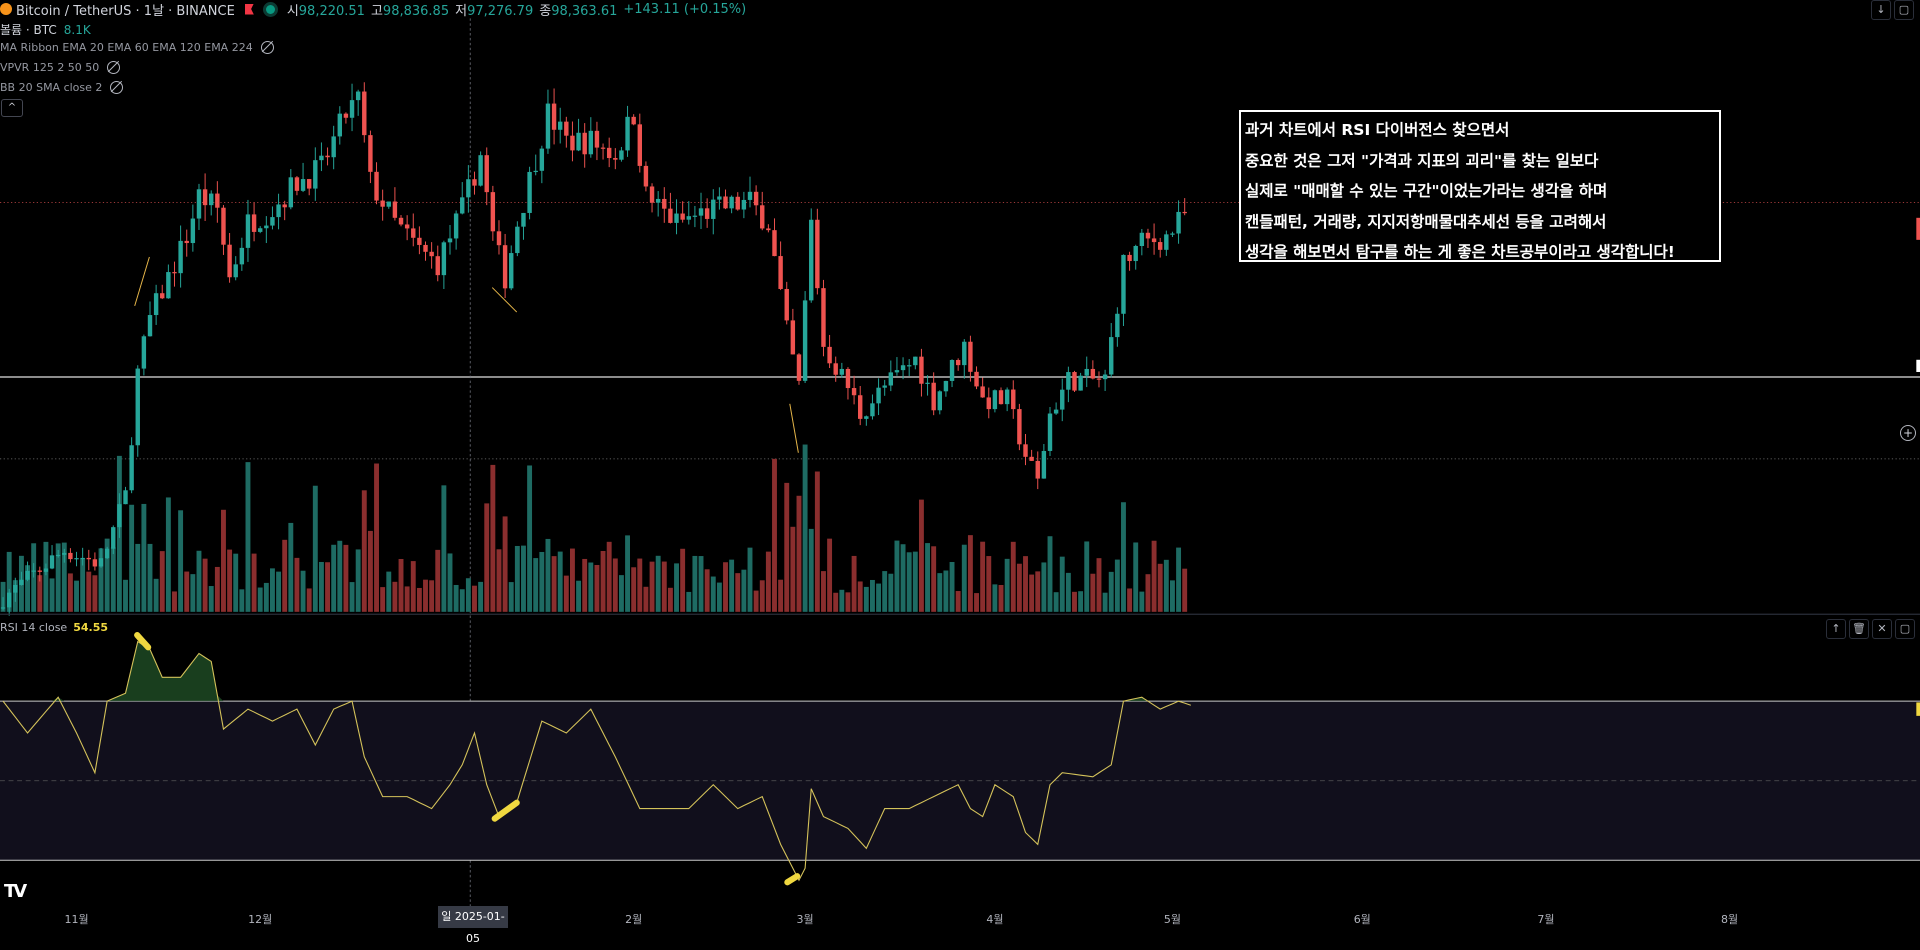 Image resolution: width=1920 pixels, height=950 pixels. I want to click on maximize-icon: ▢, so click(1904, 10).